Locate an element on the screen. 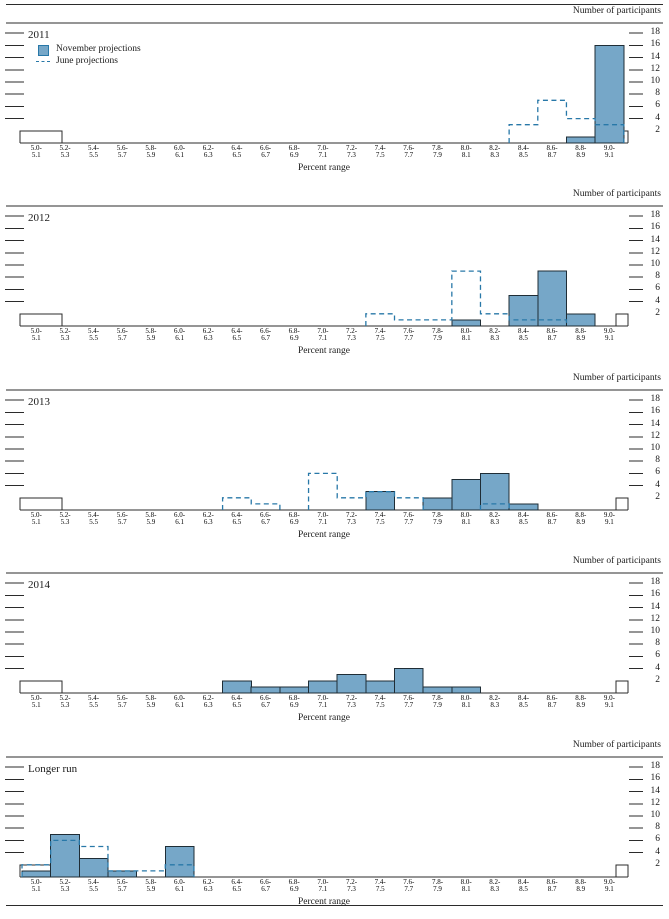  x-bin-label-line2: 5.5 is located at coordinates (93, 154).